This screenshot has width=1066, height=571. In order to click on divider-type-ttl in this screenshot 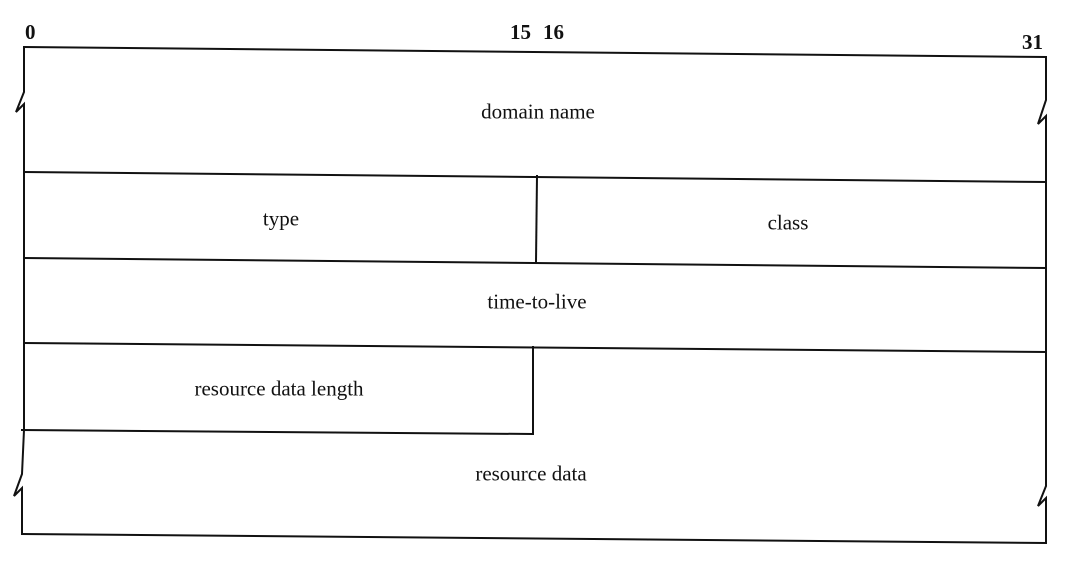, I will do `click(535, 263)`.